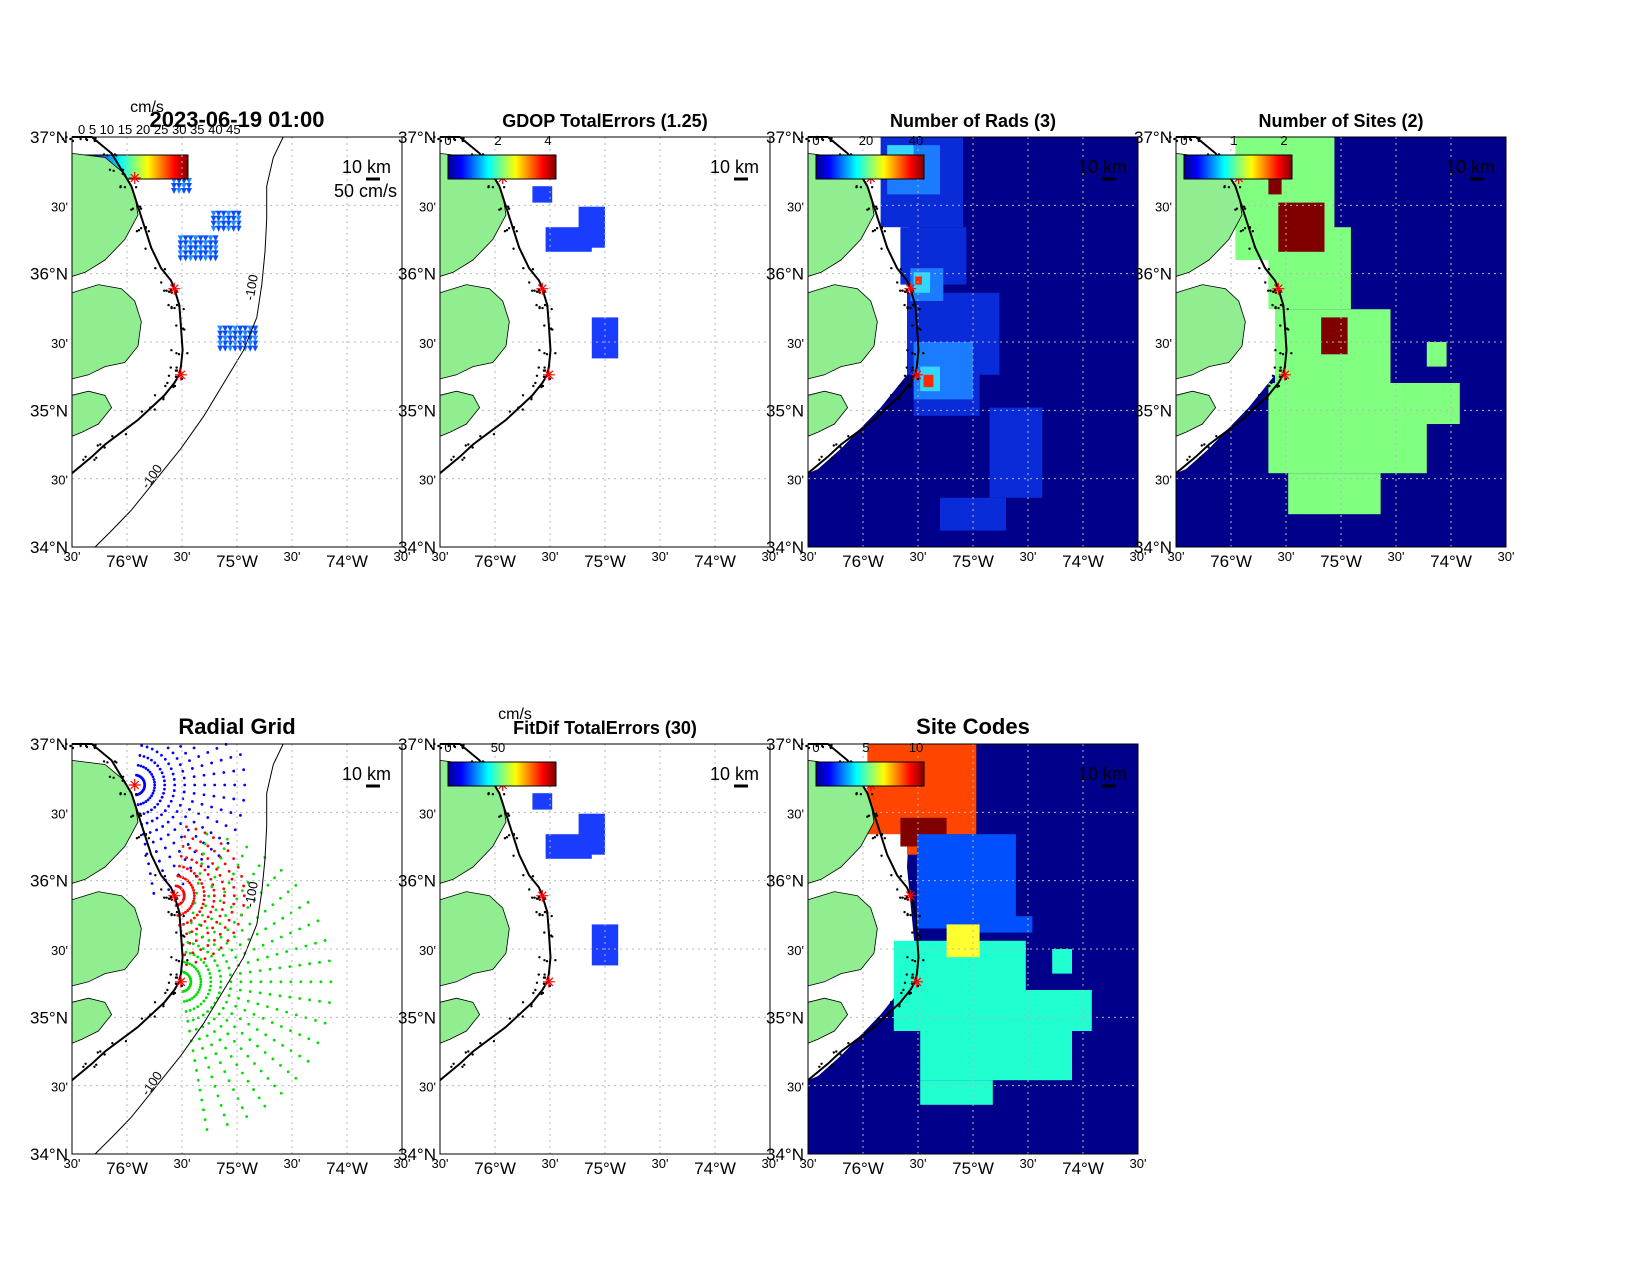 This screenshot has height=1275, width=1650. What do you see at coordinates (808, 556) in the screenshot?
I see `lon-tick-label: 30'` at bounding box center [808, 556].